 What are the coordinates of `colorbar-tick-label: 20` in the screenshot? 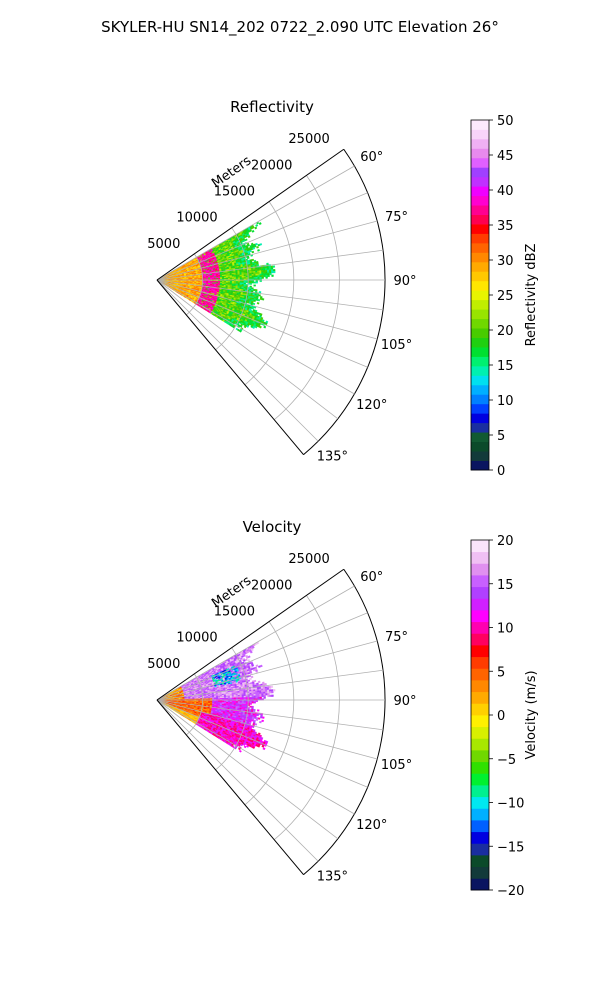 It's located at (505, 331).